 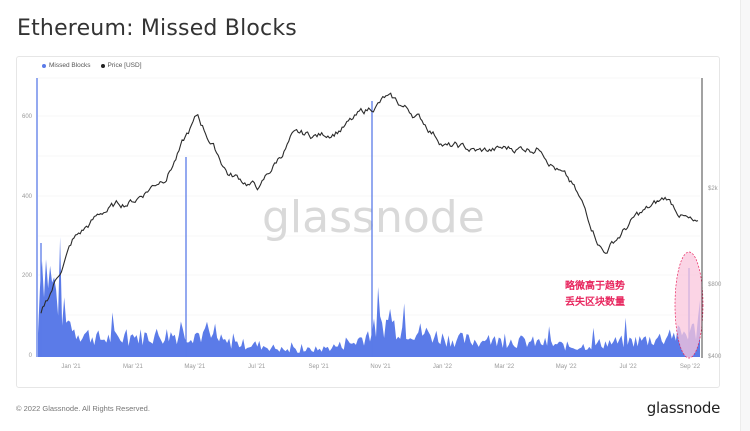 What do you see at coordinates (504, 367) in the screenshot?
I see `svg-text: Mar '22` at bounding box center [504, 367].